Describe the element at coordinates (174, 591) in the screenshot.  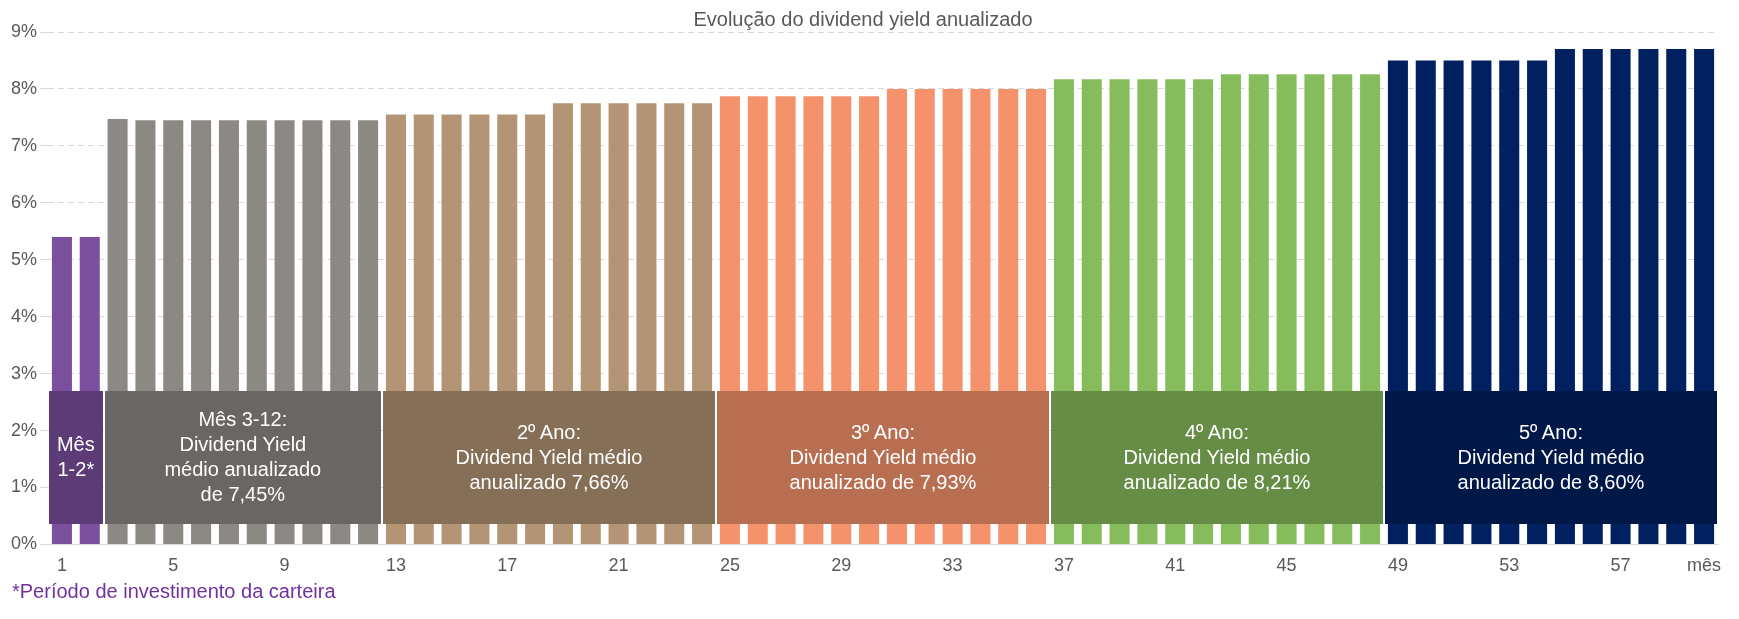
I see `text: *Período de investimento da carteira` at that location.